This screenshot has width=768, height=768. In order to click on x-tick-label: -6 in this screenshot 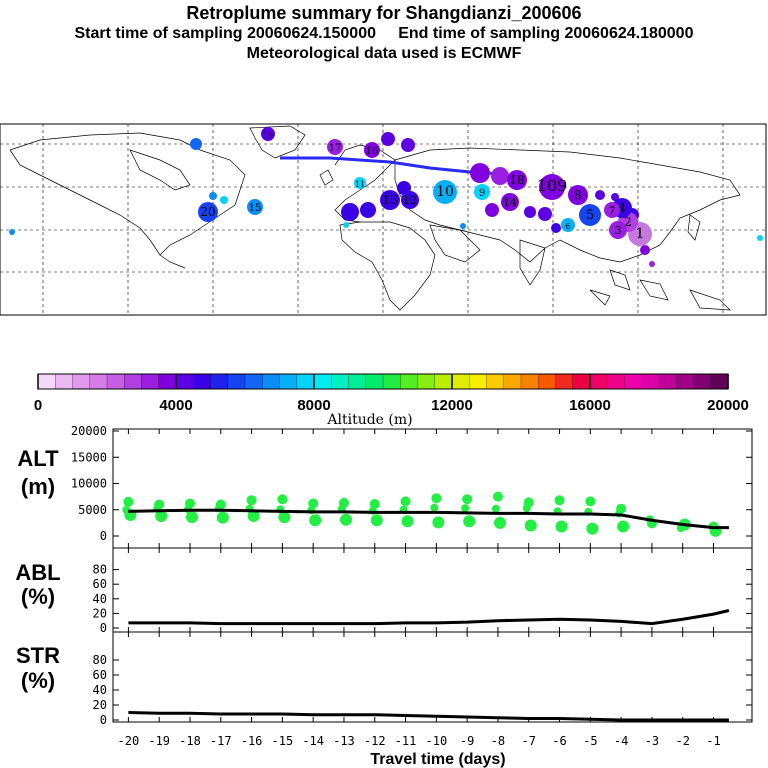, I will do `click(559, 741)`.